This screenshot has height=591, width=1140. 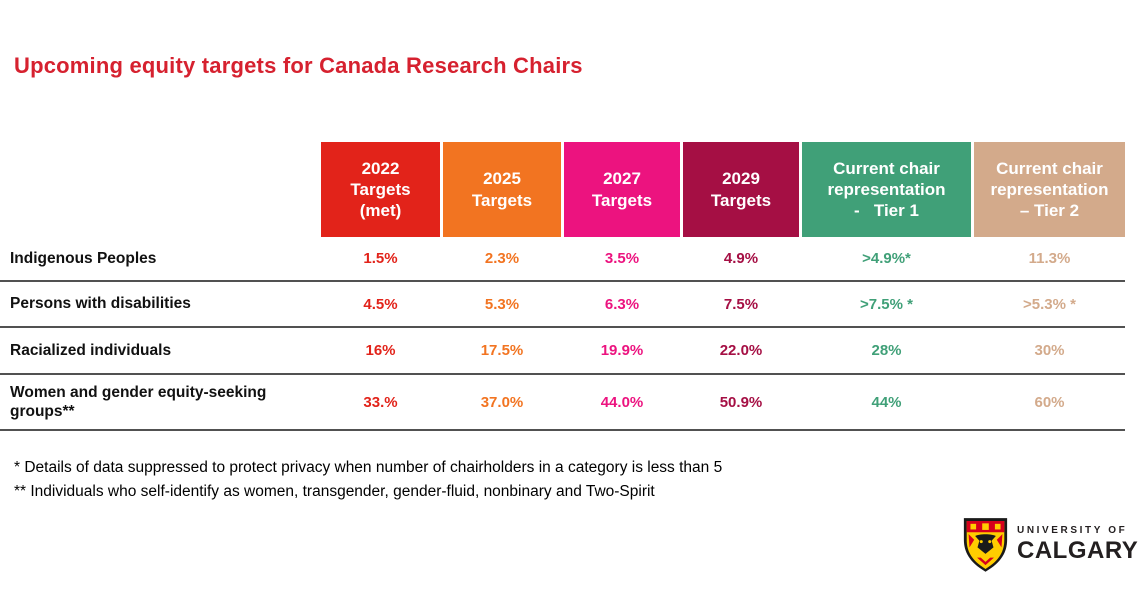 I want to click on wordmark-calgary: CALGARY, so click(x=1078, y=550).